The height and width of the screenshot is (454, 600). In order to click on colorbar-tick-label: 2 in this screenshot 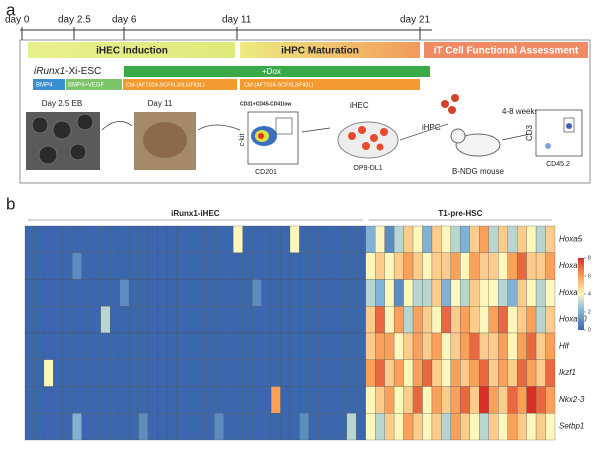, I will do `click(589, 312)`.